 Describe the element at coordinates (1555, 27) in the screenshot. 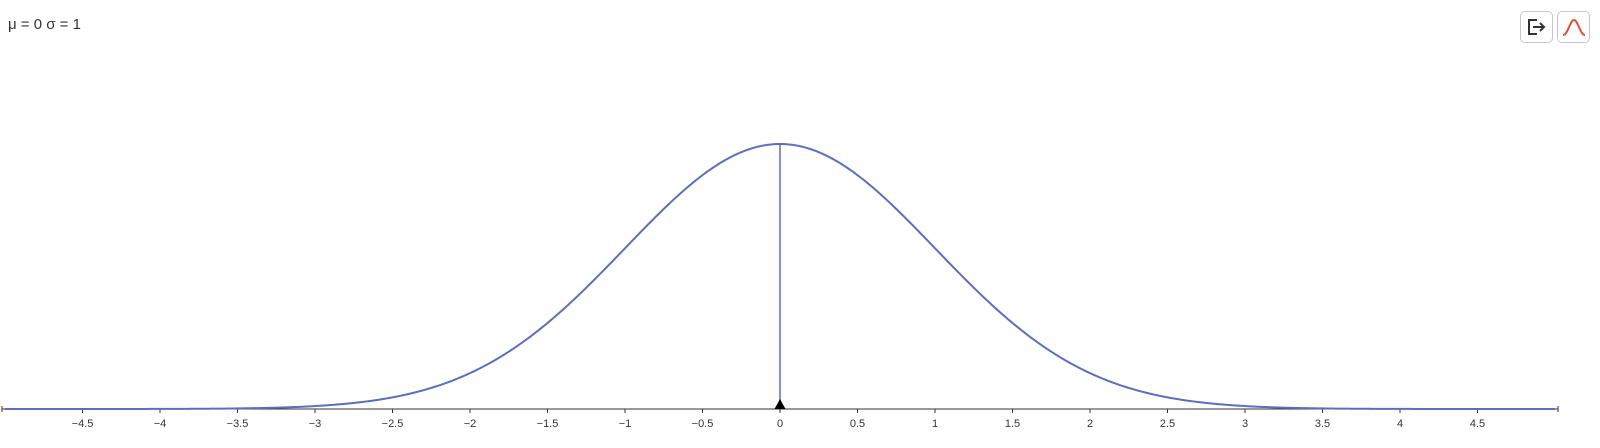

I see `graph-toolbar` at that location.